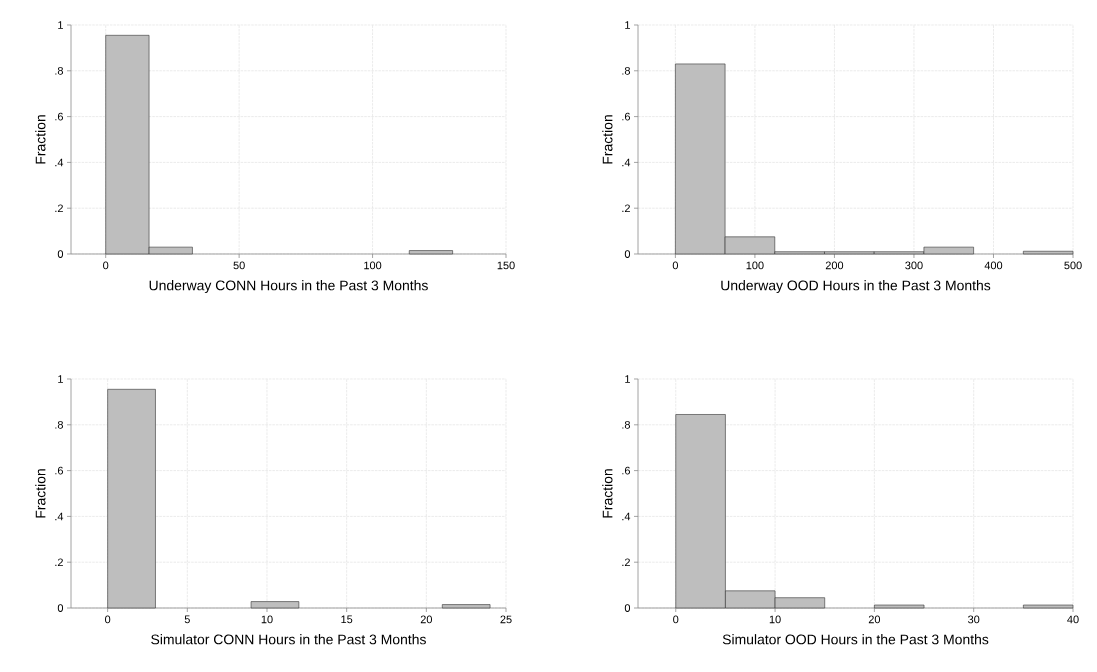 The image size is (1097, 672). Describe the element at coordinates (993, 265) in the screenshot. I see `x-tick-label: 400` at that location.